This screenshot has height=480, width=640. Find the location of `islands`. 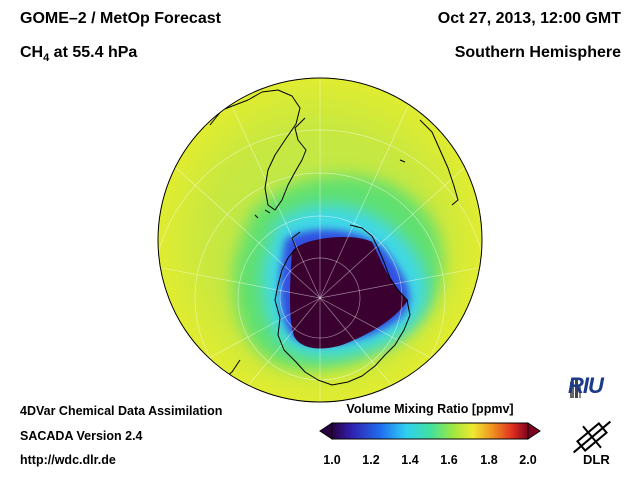

islands is located at coordinates (330, 189).